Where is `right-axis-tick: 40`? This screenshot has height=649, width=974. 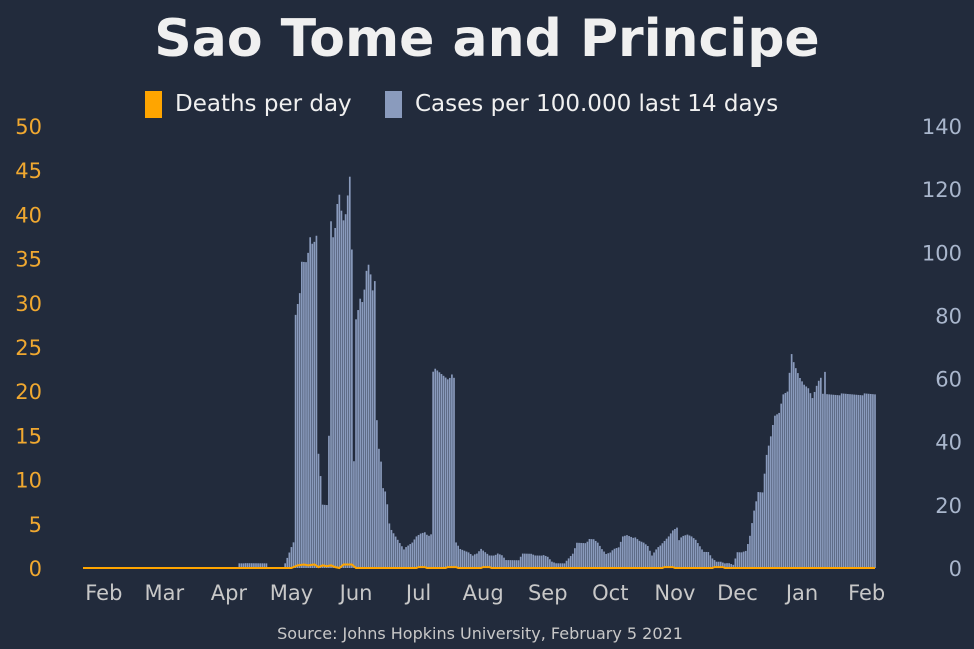 right-axis-tick: 40 is located at coordinates (948, 443).